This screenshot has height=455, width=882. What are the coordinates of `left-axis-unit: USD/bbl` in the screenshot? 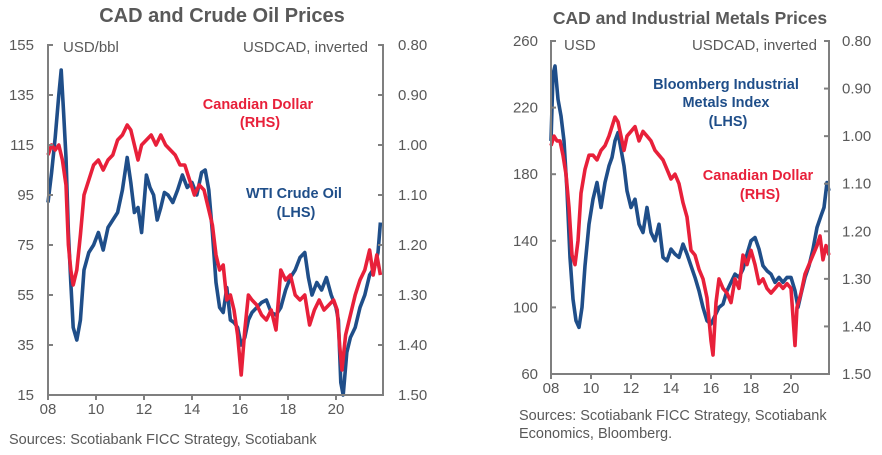 It's located at (91, 47).